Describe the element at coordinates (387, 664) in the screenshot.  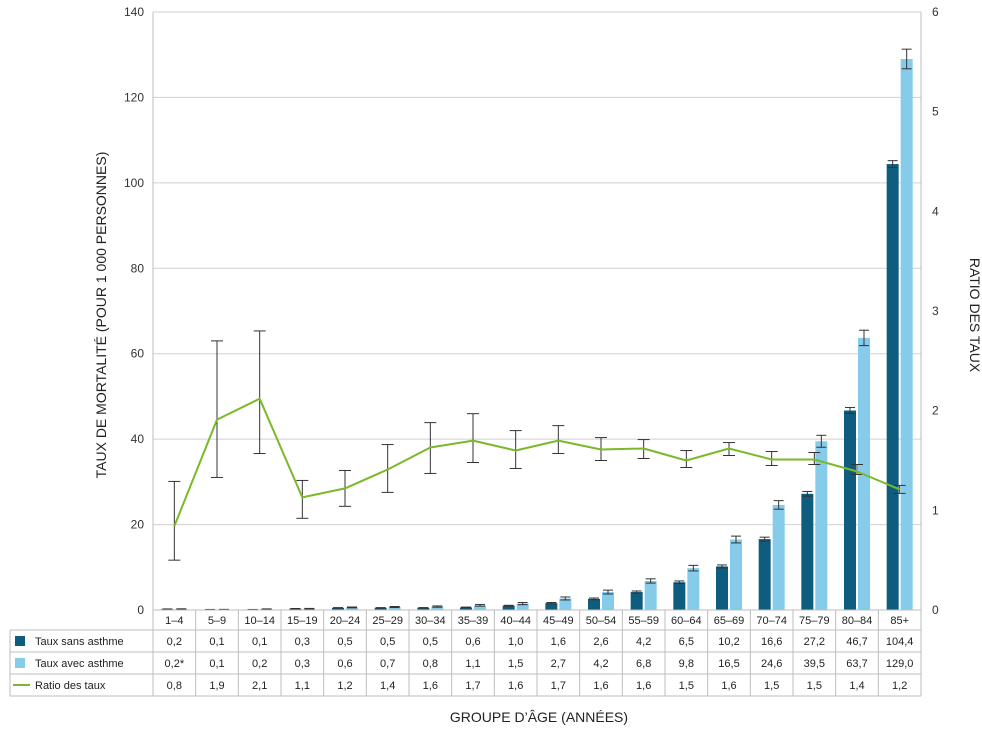
I see `table-cell-value: 0,7` at that location.